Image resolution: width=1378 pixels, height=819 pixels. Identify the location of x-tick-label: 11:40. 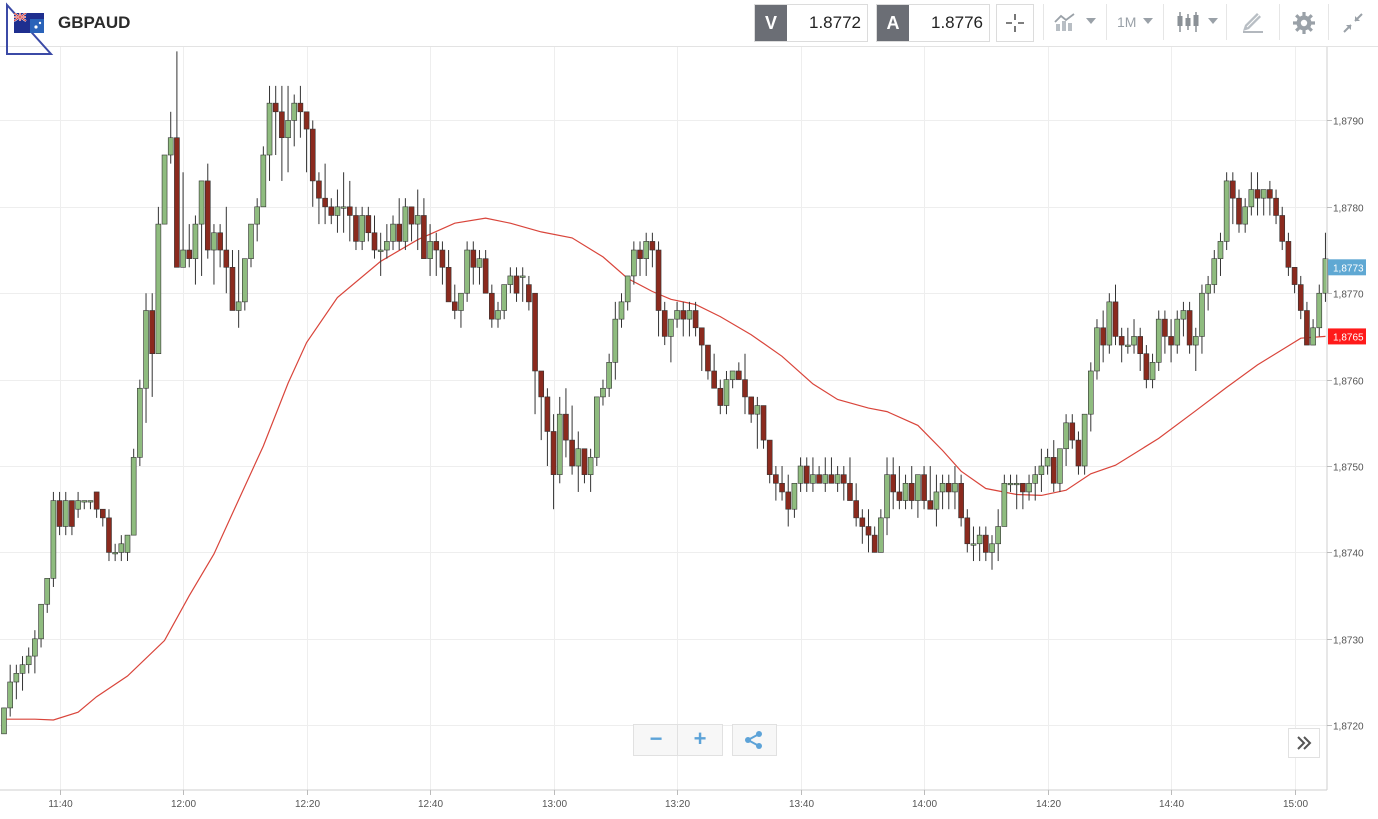
(60, 804).